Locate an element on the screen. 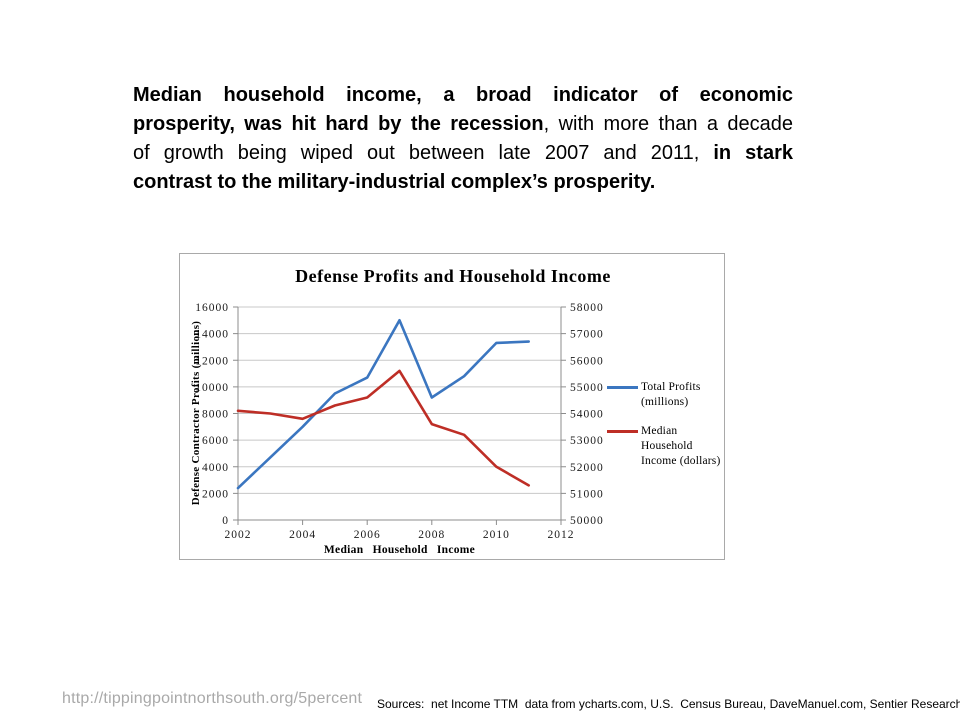  series-line-total-profits-millions- is located at coordinates (383, 404).